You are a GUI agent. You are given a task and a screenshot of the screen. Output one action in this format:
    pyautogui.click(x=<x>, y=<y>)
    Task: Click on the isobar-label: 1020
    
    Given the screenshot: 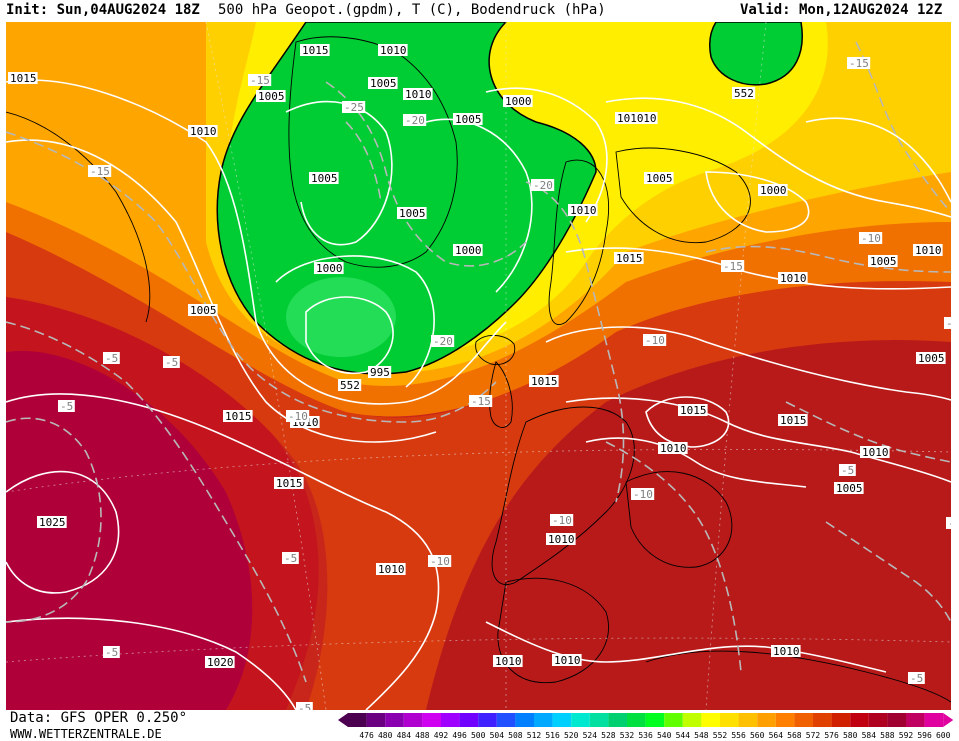 What is the action you would take?
    pyautogui.click(x=220, y=662)
    